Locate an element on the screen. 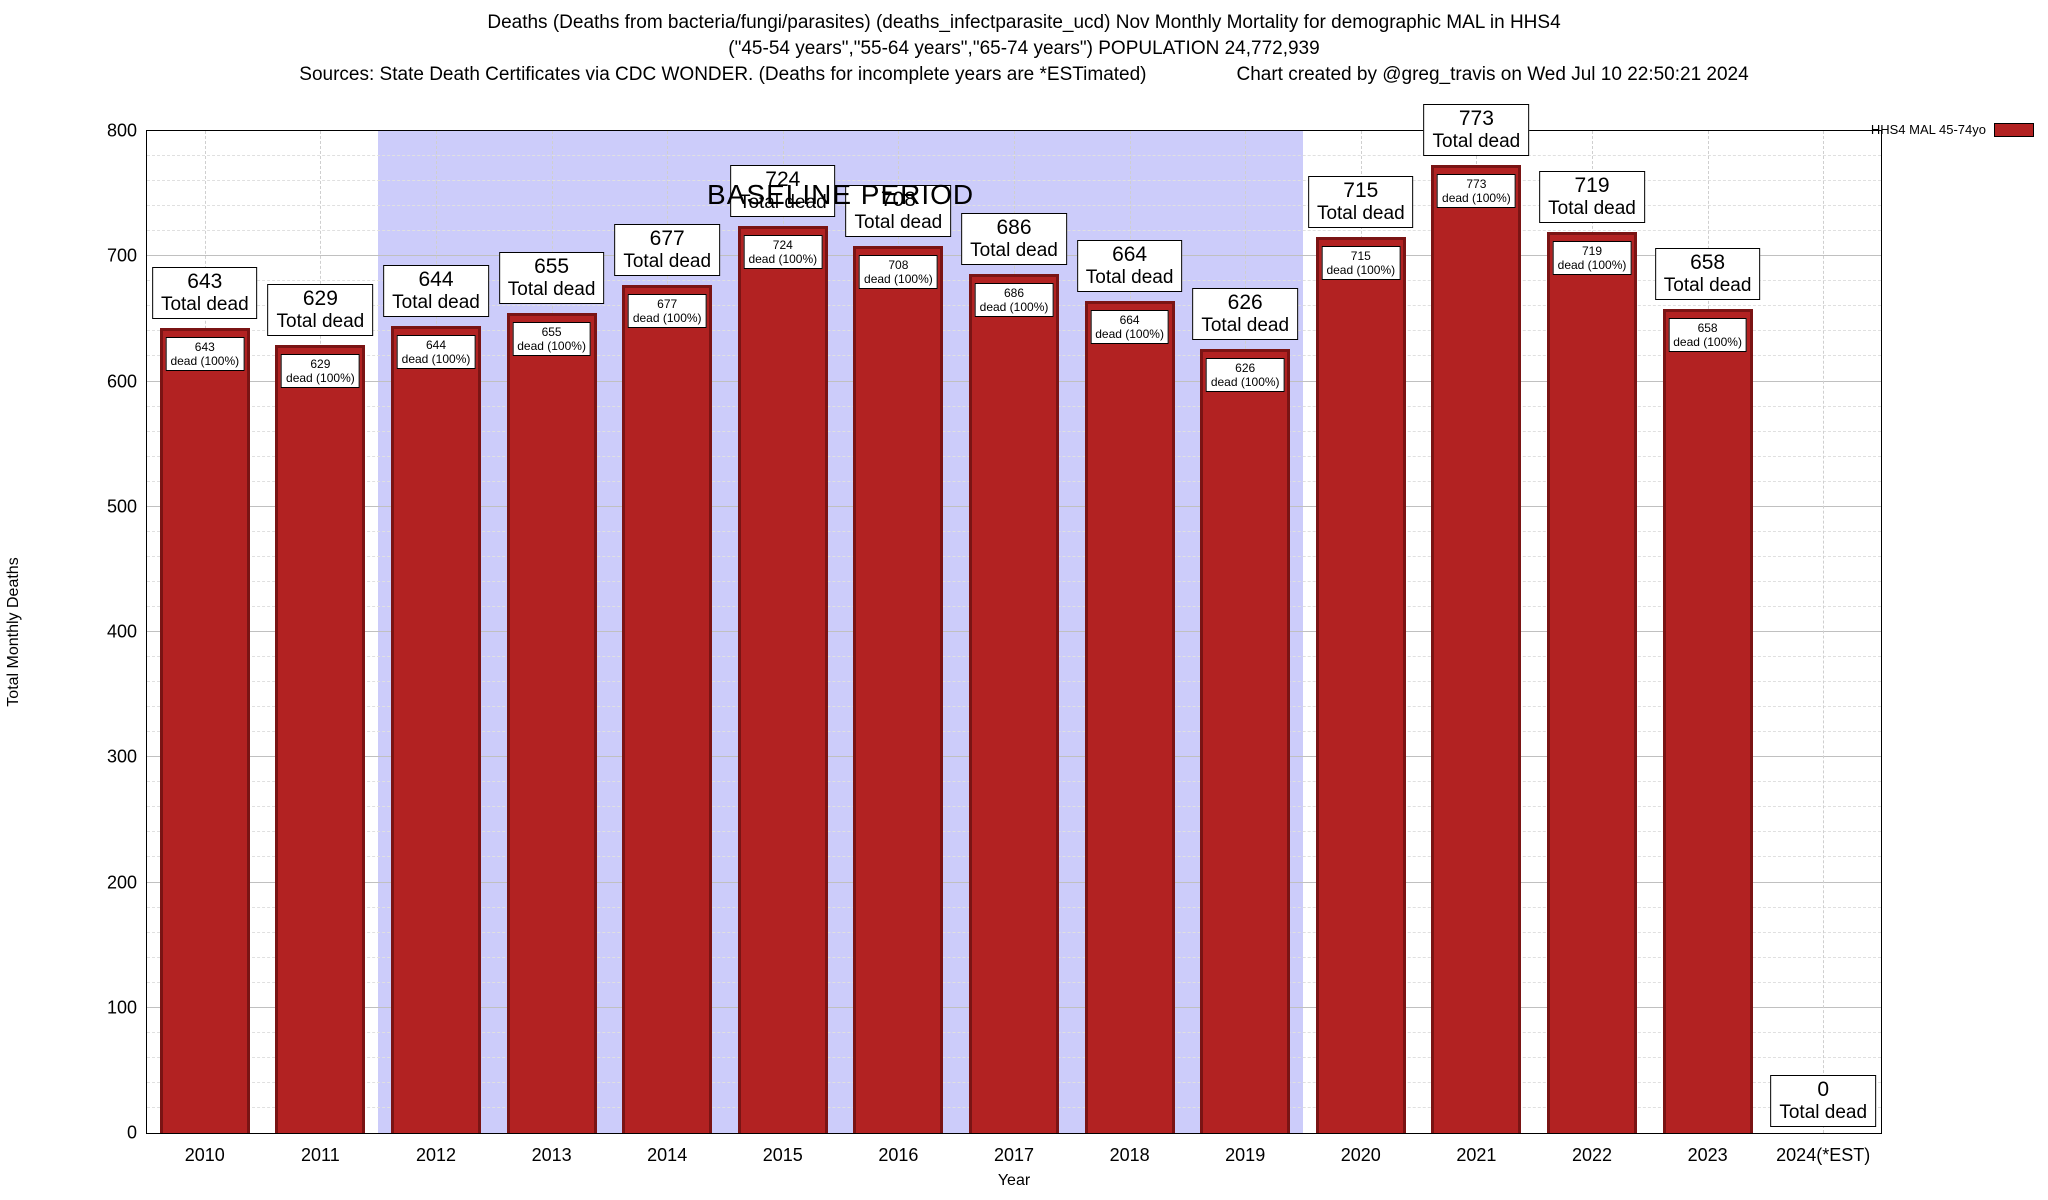  bar-inner-value: 724 is located at coordinates (782, 245).